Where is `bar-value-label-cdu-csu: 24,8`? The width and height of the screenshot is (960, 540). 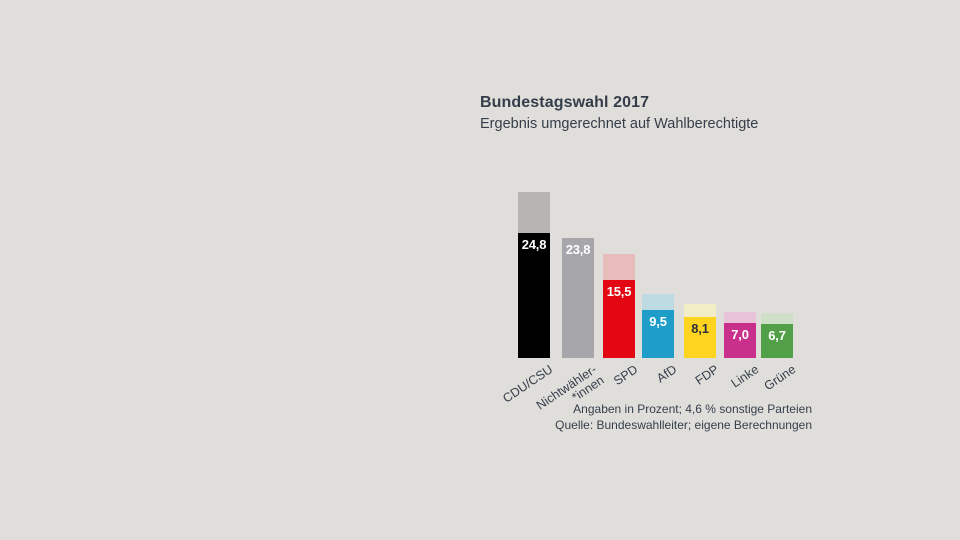 bar-value-label-cdu-csu: 24,8 is located at coordinates (534, 244).